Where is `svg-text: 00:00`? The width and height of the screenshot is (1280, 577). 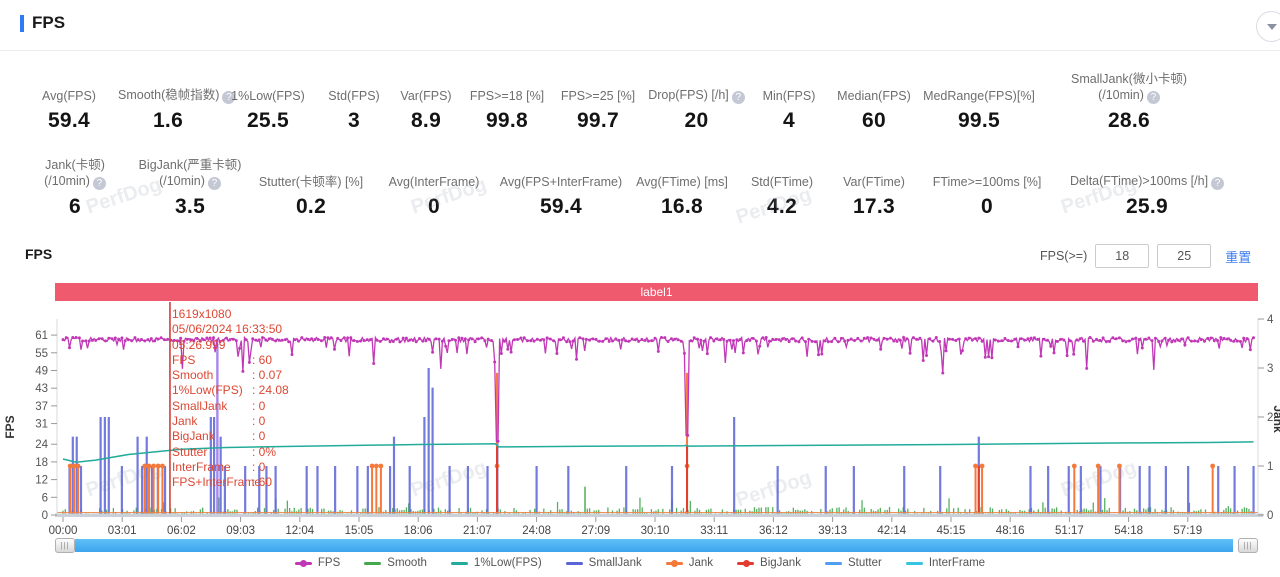
svg-text: 00:00 is located at coordinates (63, 531).